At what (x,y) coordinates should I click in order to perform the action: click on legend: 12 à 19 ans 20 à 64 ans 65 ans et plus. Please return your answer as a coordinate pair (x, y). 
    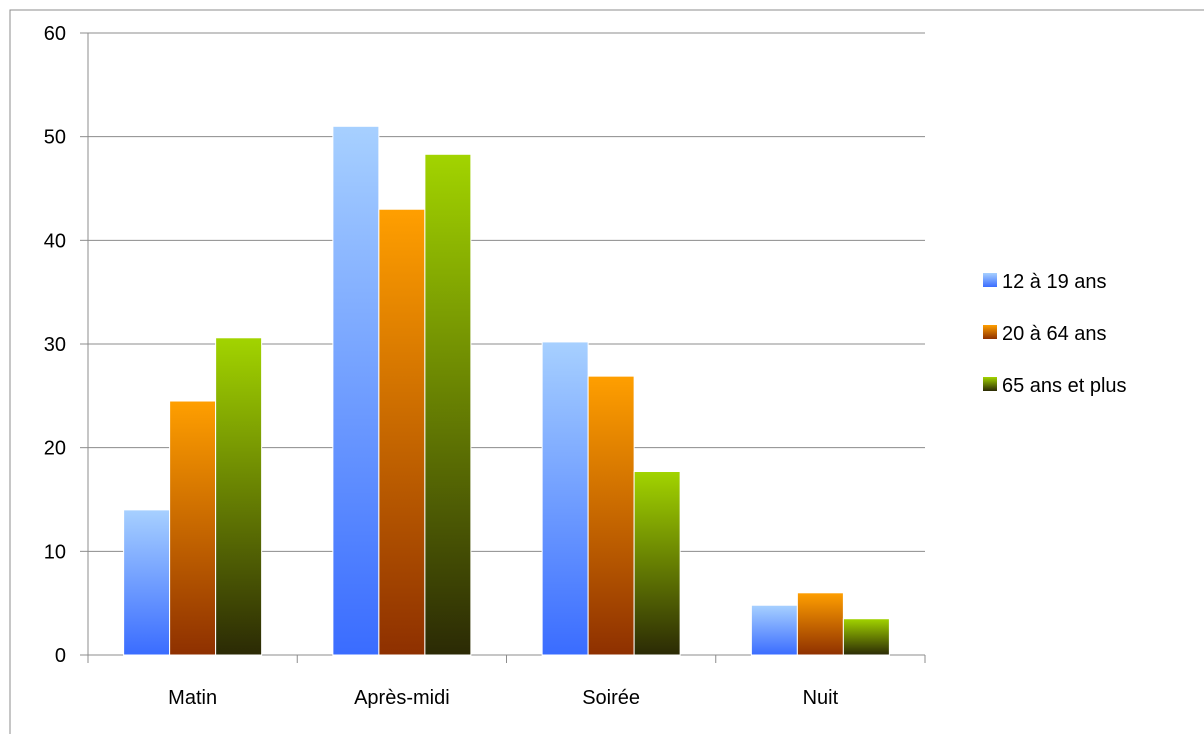
    Looking at the image, I should click on (1055, 334).